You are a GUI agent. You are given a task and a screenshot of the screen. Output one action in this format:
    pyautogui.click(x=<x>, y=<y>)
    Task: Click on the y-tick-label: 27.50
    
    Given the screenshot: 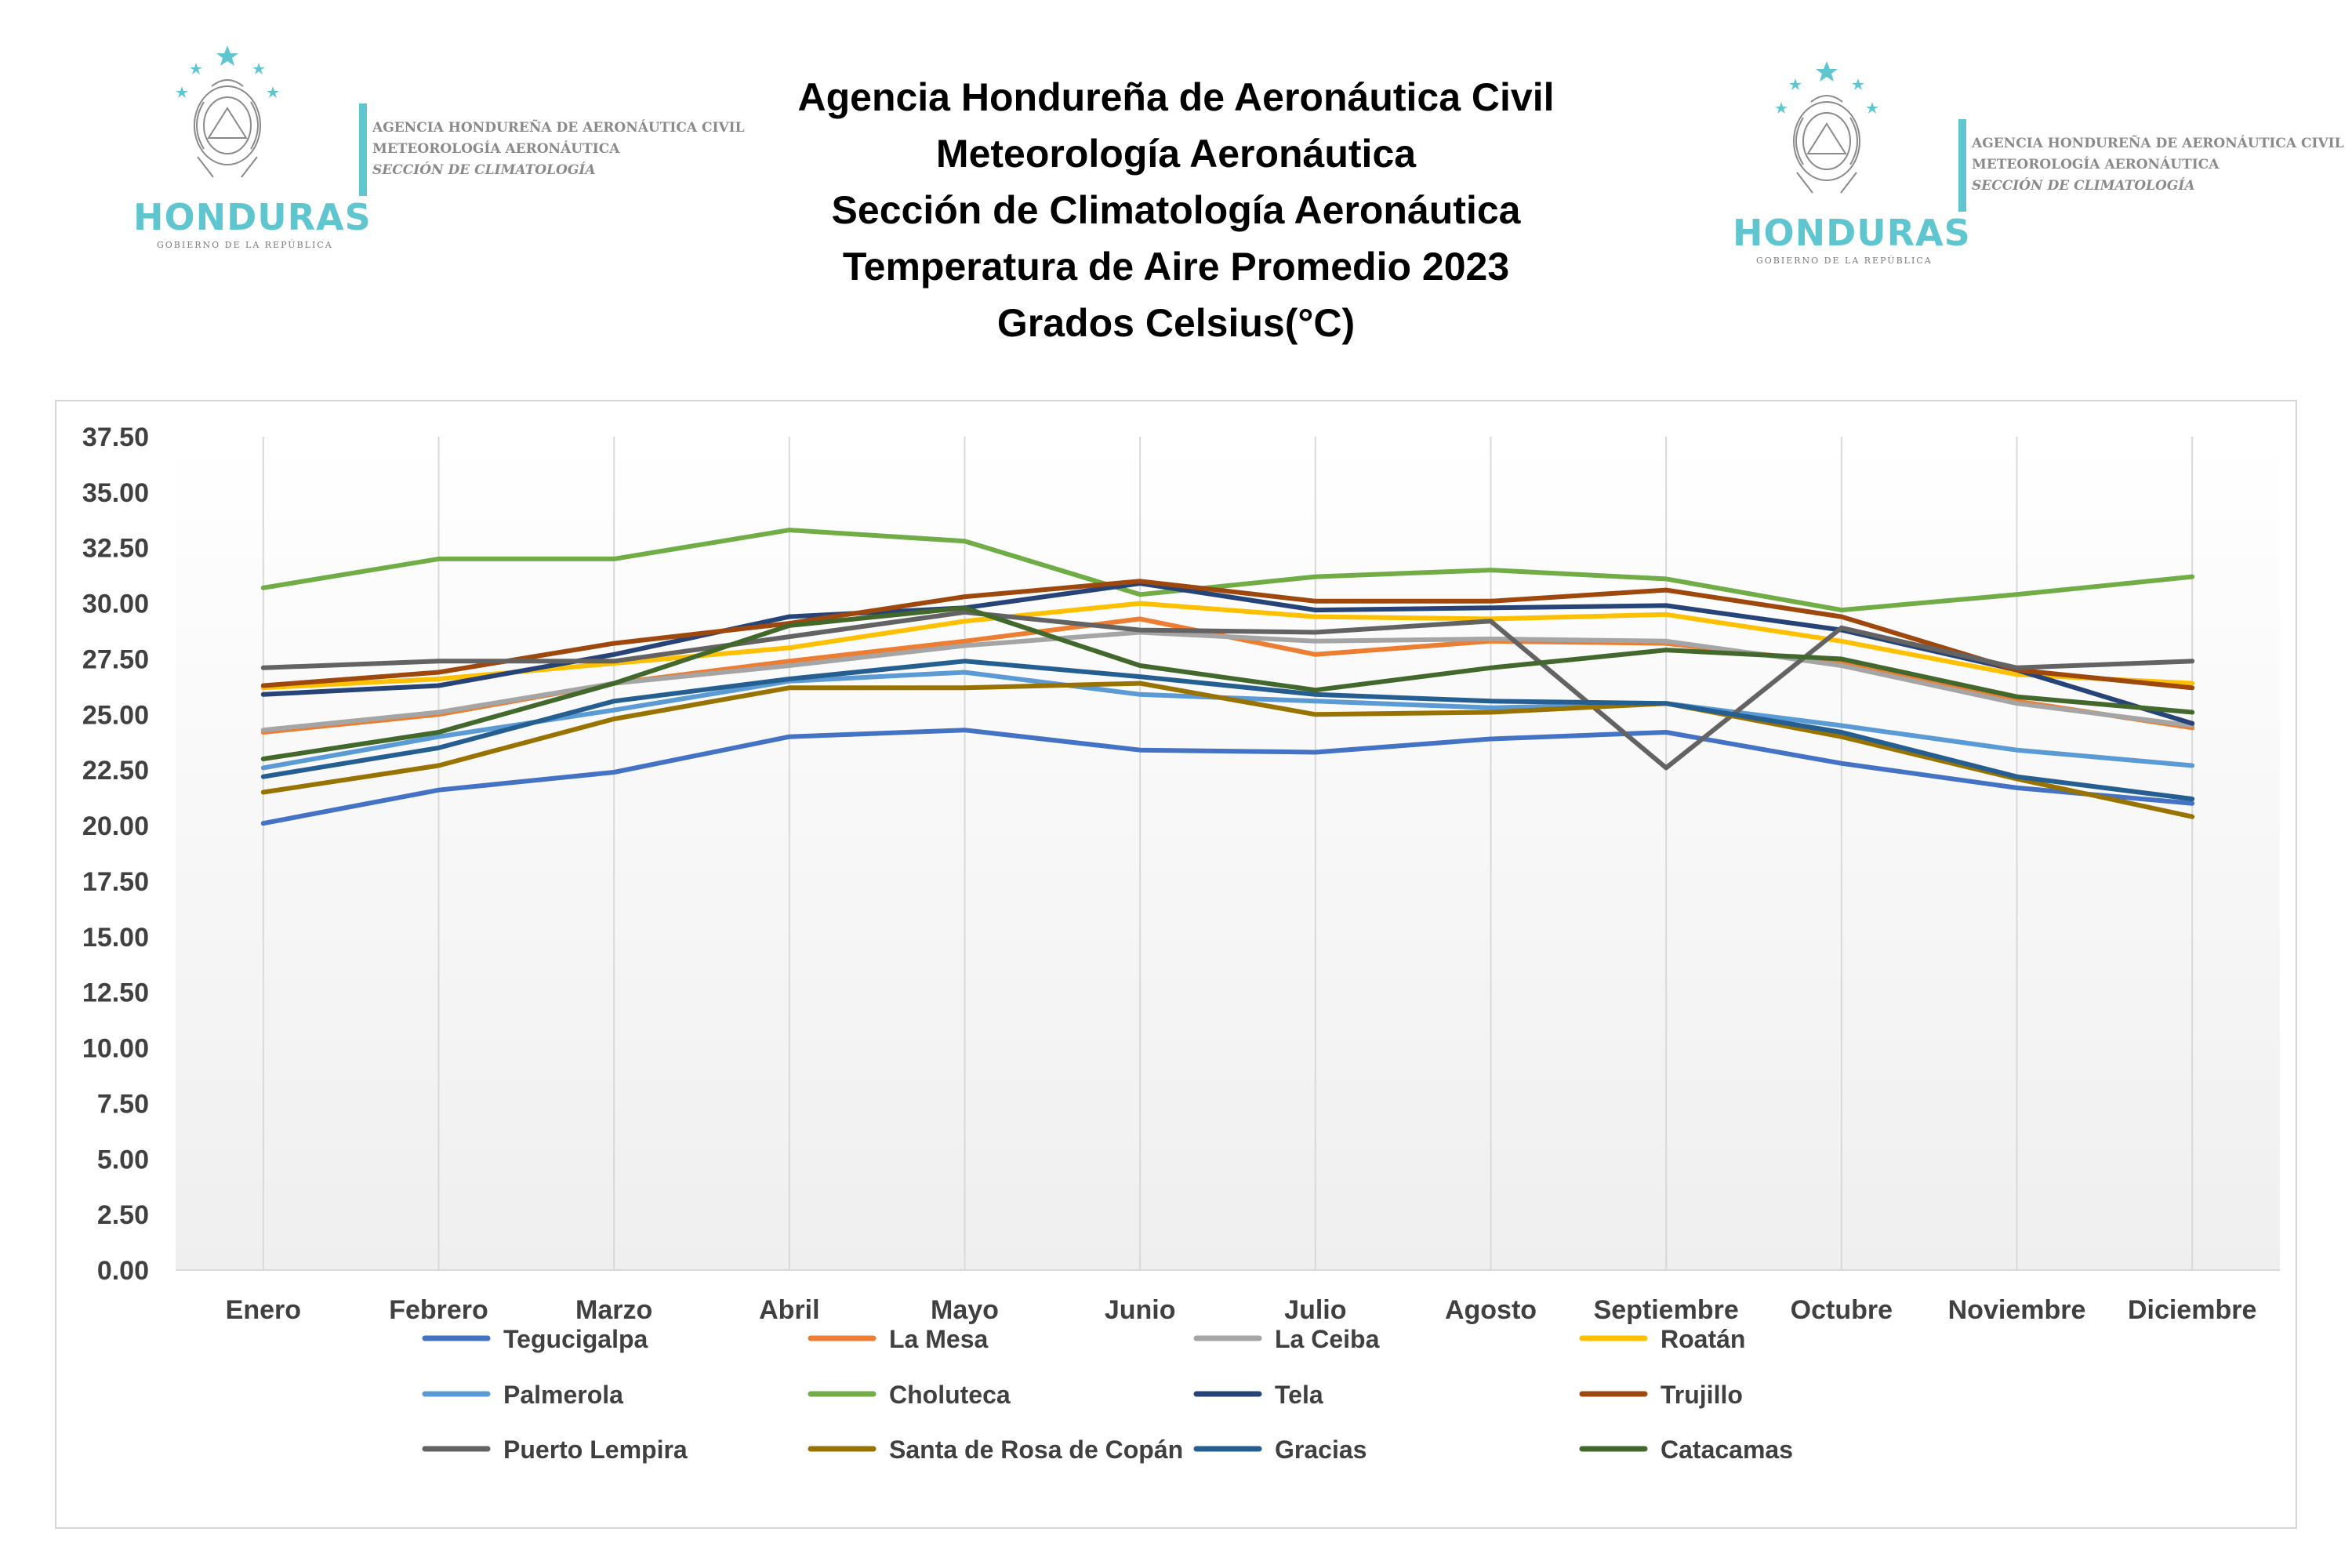 What is the action you would take?
    pyautogui.click(x=115, y=659)
    